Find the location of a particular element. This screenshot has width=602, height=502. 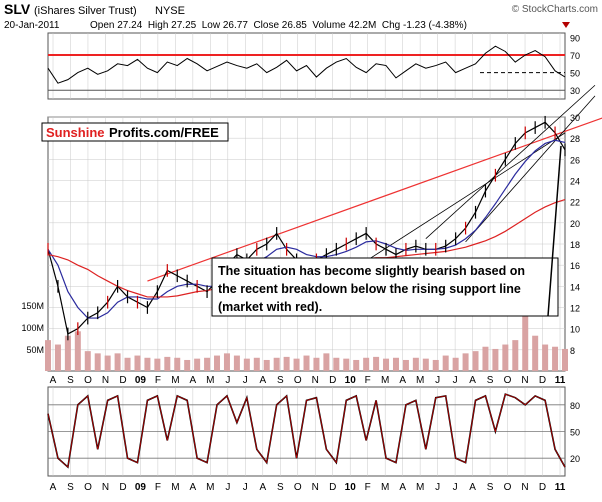

logo-part2: Profits.com/FREE is located at coordinates (164, 132).